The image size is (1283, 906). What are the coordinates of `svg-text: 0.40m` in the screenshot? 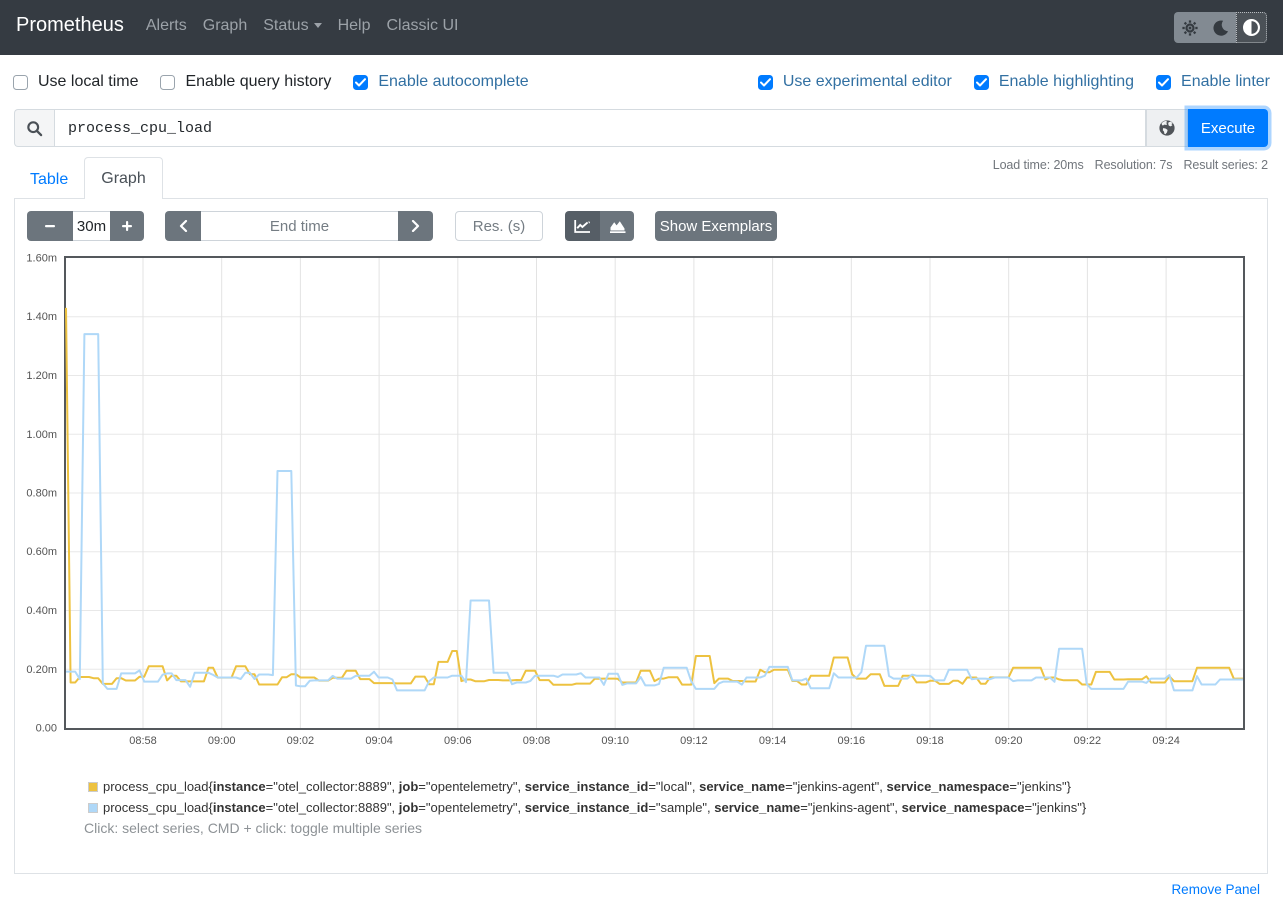 It's located at (41, 611).